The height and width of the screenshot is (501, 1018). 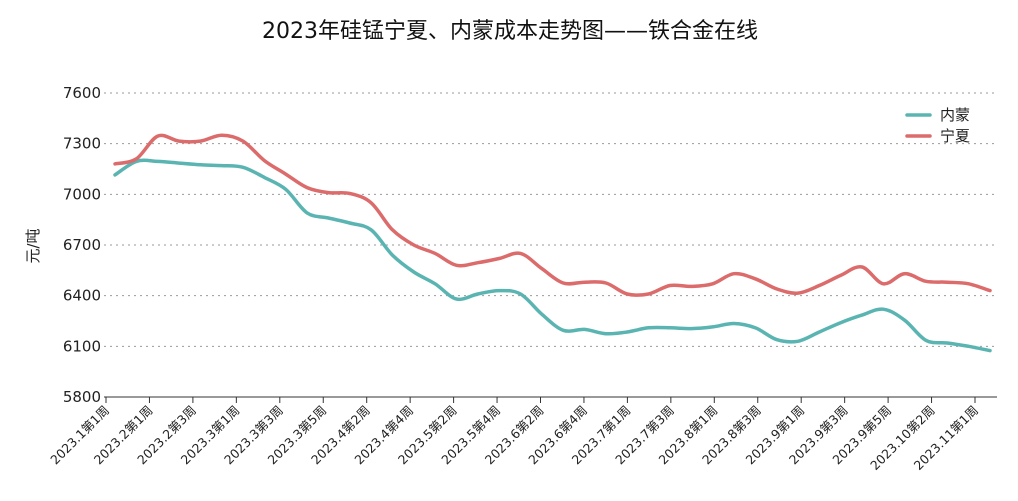 I want to click on y-axis-ticks: 5800 6100 6400 6700 7000 7300 7600, so click(x=82, y=245).